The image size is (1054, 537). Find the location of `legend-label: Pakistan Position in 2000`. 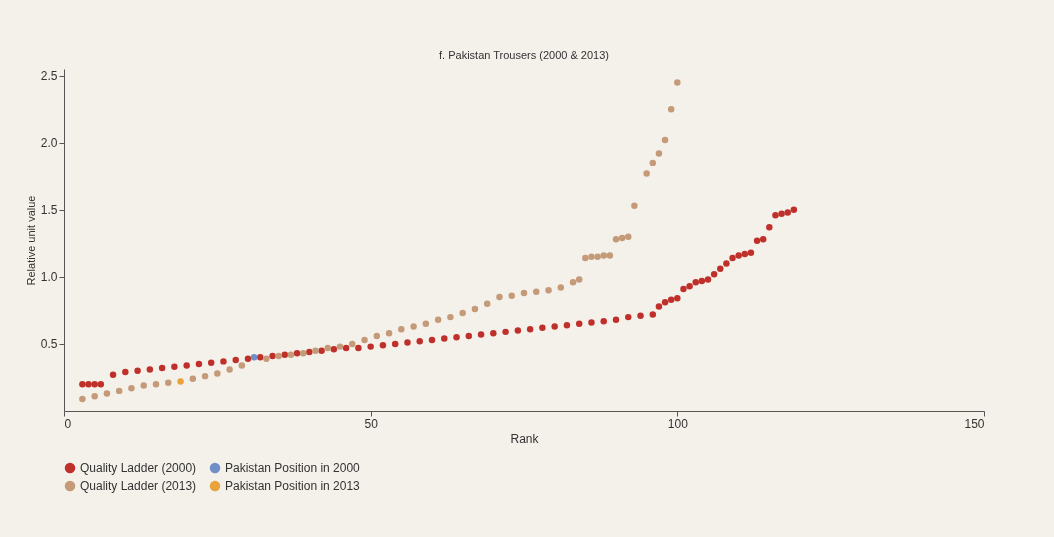

legend-label: Pakistan Position in 2000 is located at coordinates (293, 468).